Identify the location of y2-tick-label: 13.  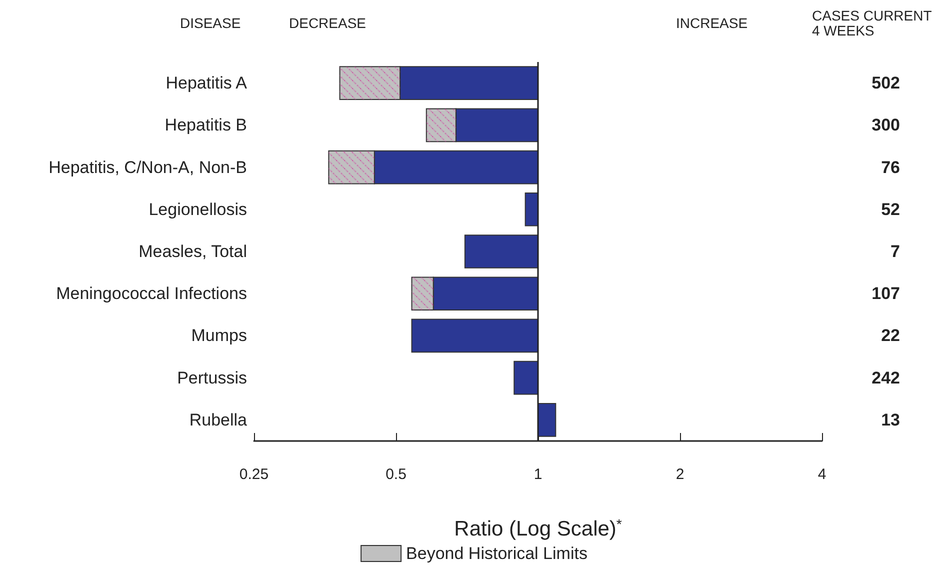
(890, 420).